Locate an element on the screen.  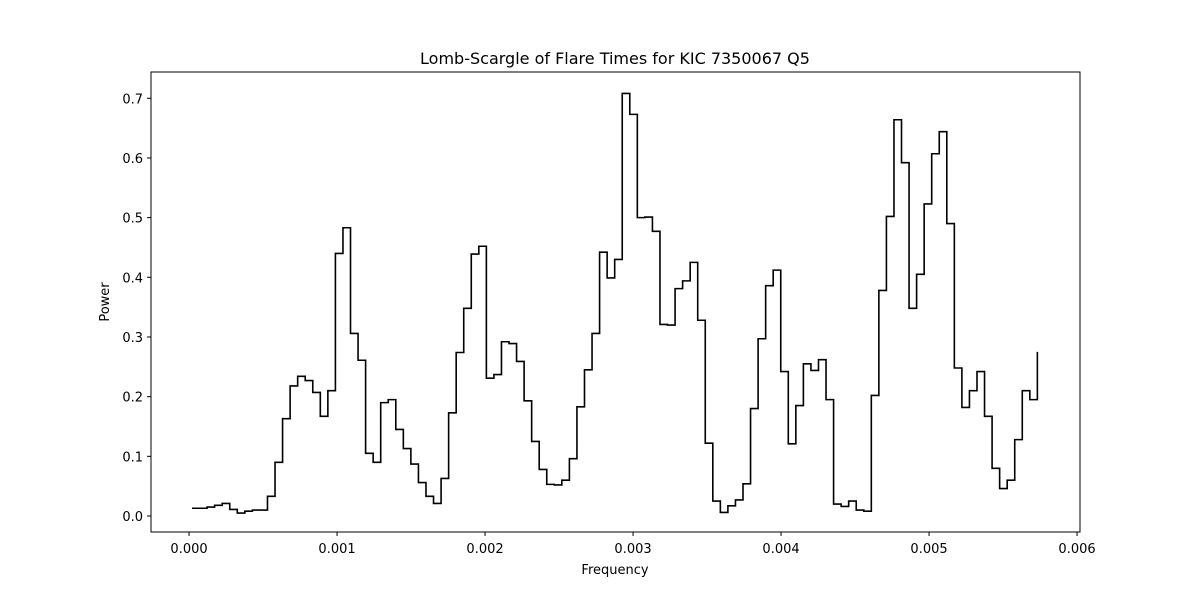
x-tick-label: 0.001 is located at coordinates (336, 549).